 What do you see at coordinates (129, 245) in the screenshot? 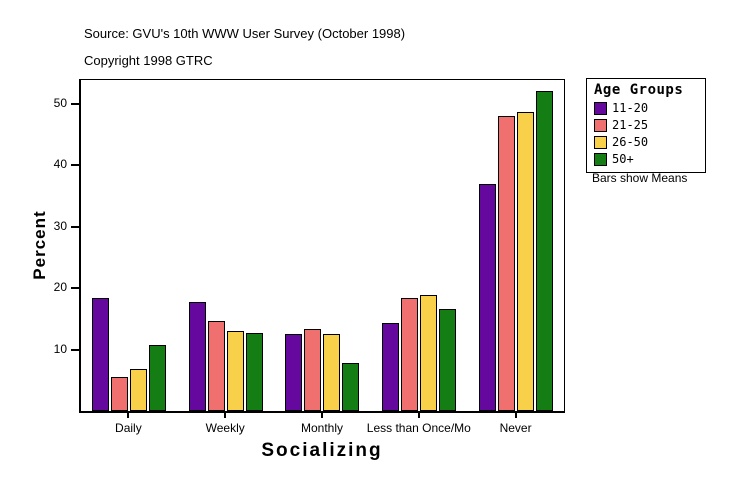
I see `bar-group-daily` at bounding box center [129, 245].